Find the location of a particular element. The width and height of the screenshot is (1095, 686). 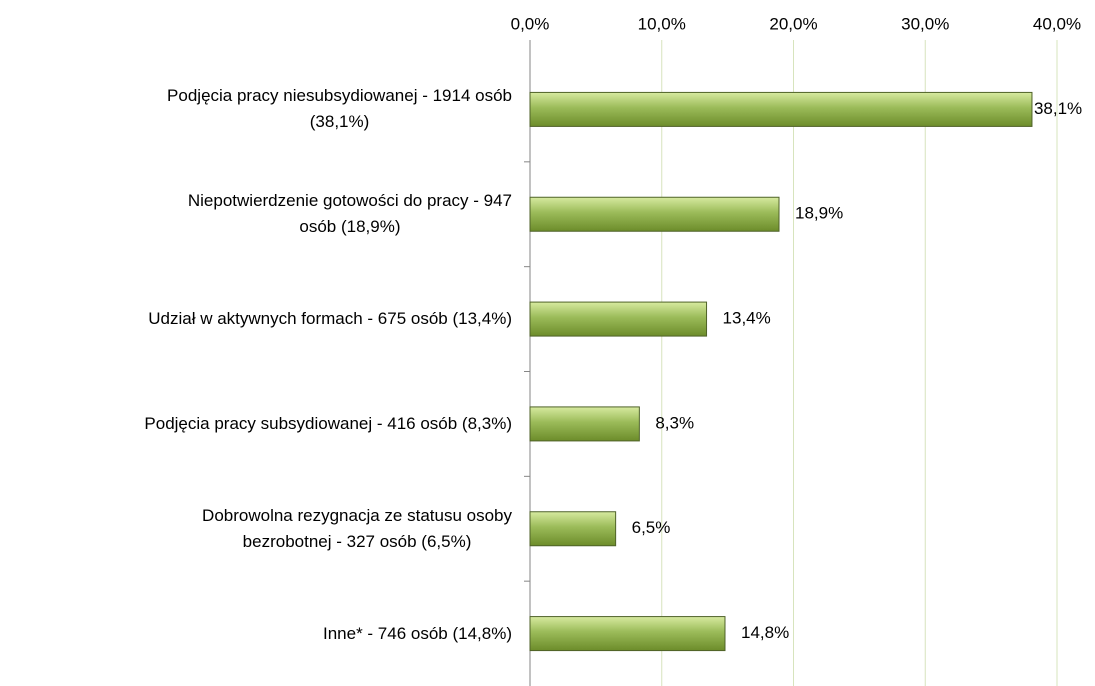

value-label: 38,1% is located at coordinates (1058, 108).